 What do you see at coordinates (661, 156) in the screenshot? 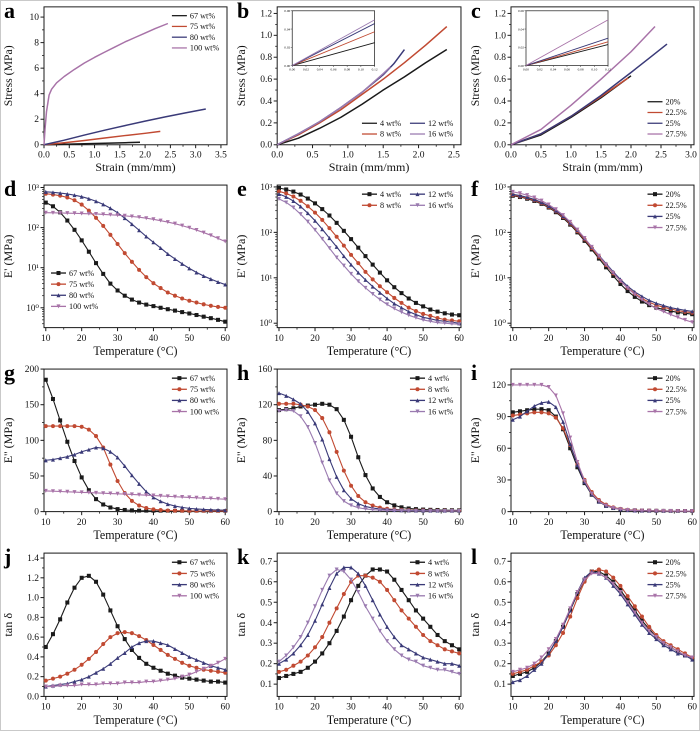
I see `svg-text: 2.5` at bounding box center [661, 156].